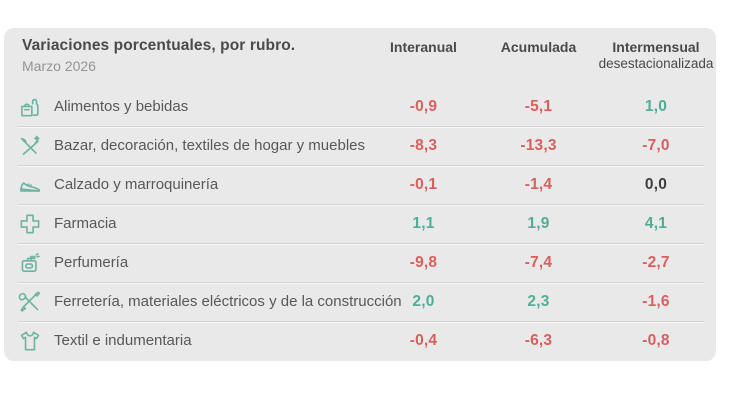 This screenshot has width=730, height=411. Describe the element at coordinates (121, 106) in the screenshot. I see `row-label: Alimentos y bebidas` at that location.